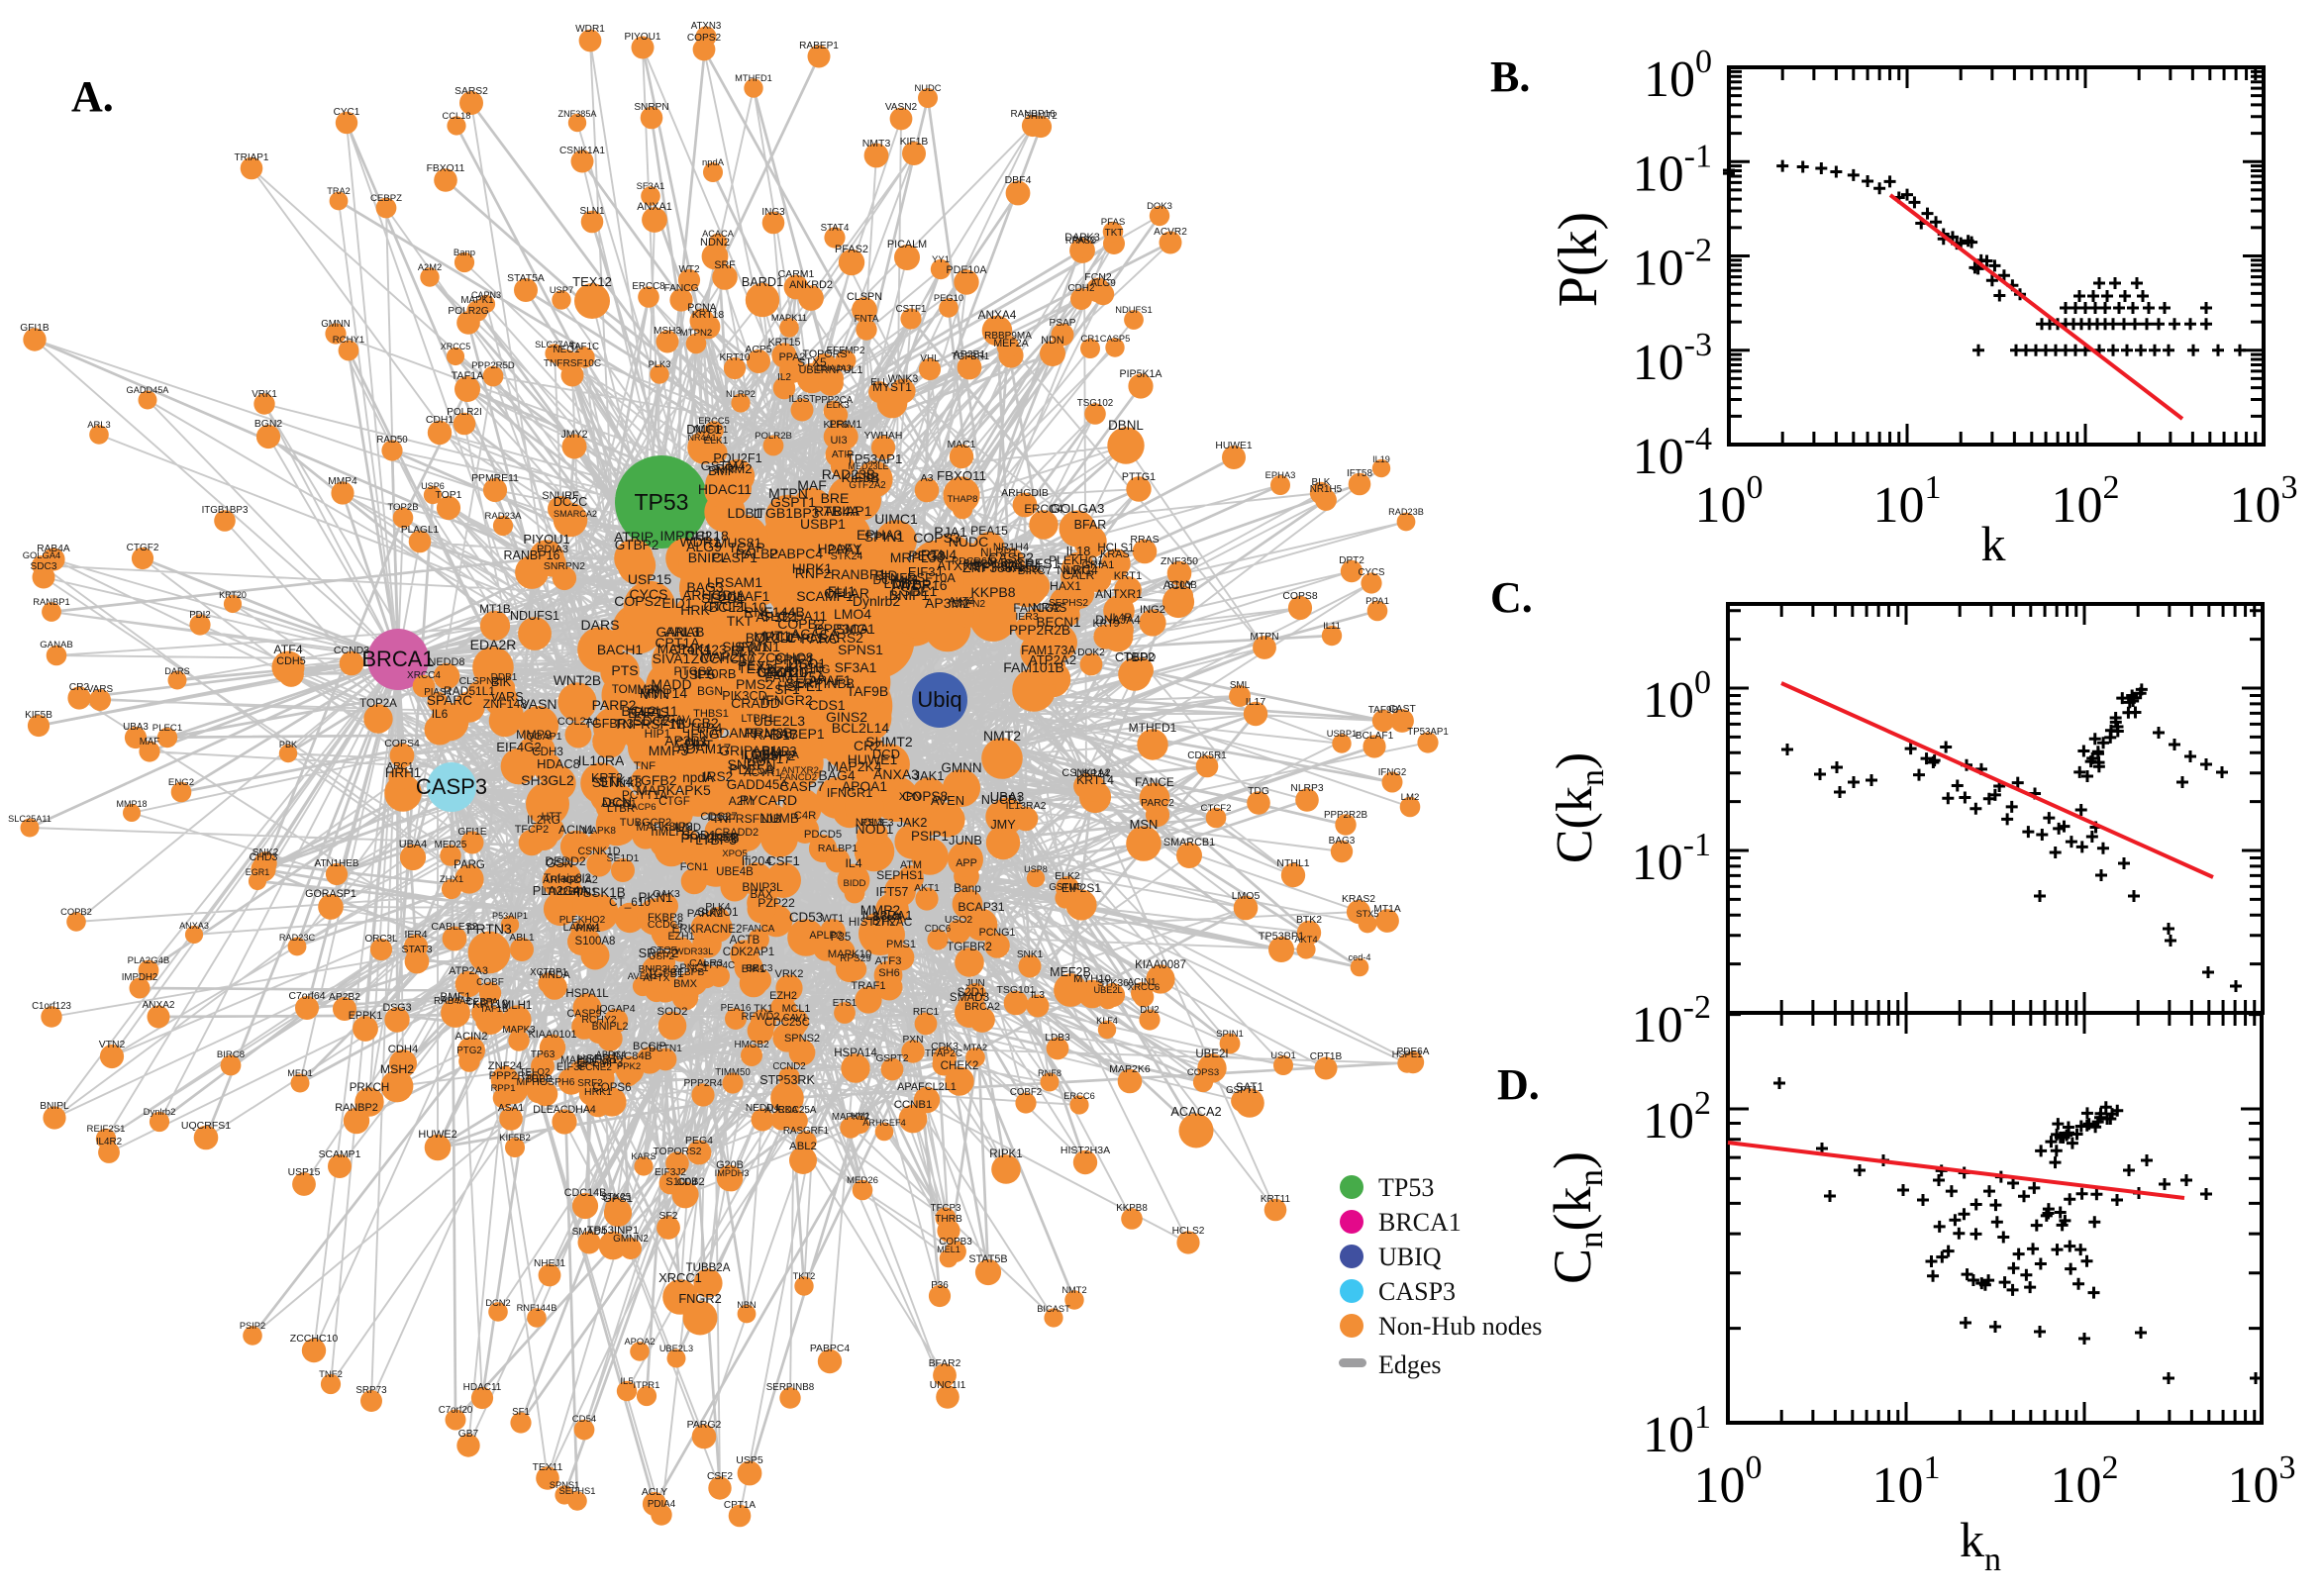  I want to click on svg-text: FAM175A, so click(795, 677).